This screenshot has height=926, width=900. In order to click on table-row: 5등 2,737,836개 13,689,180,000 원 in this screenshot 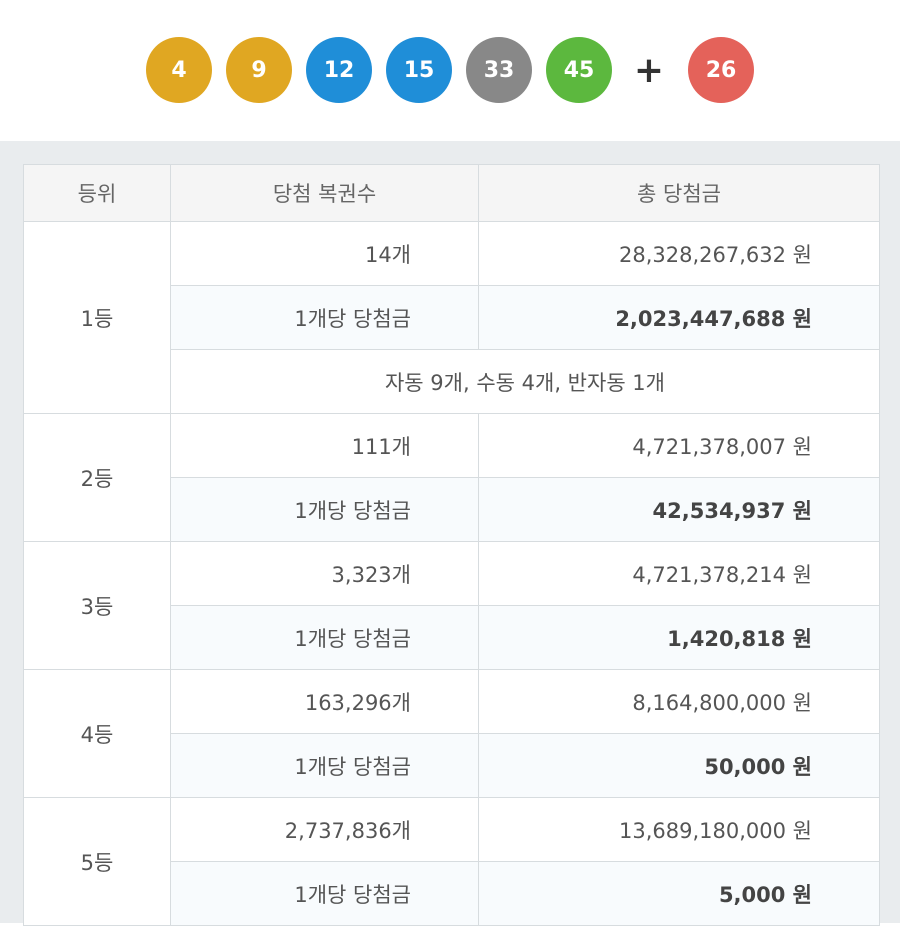, I will do `click(451, 861)`.